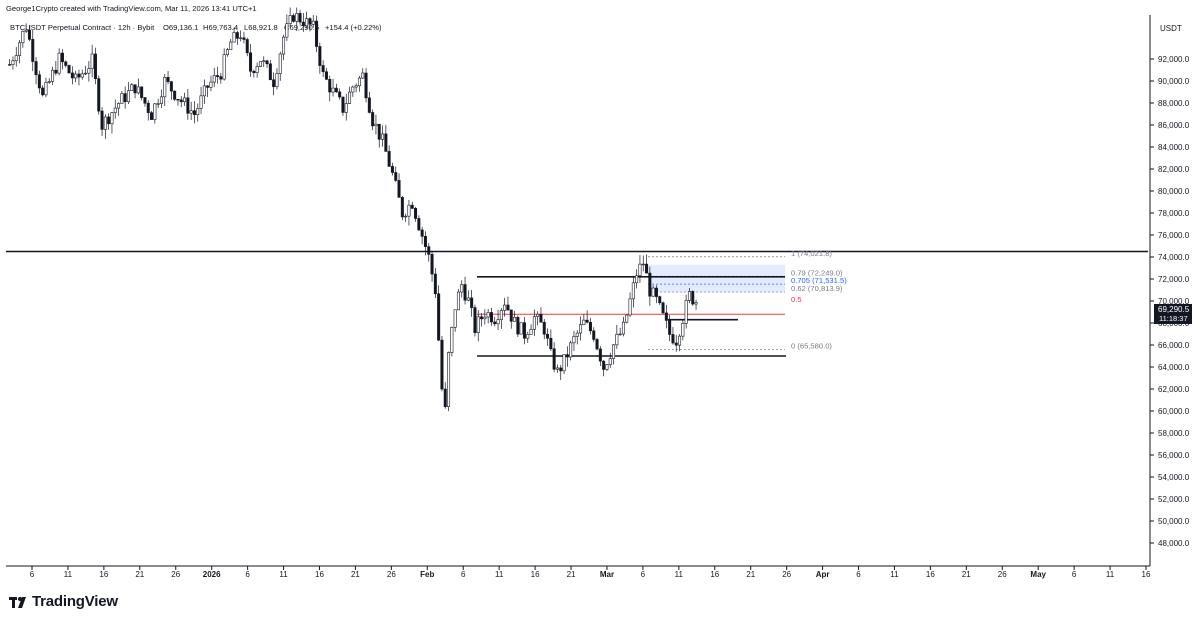 This screenshot has width=1200, height=622. Describe the element at coordinates (1174, 147) in the screenshot. I see `price-tick-label: 84,000.0` at that location.